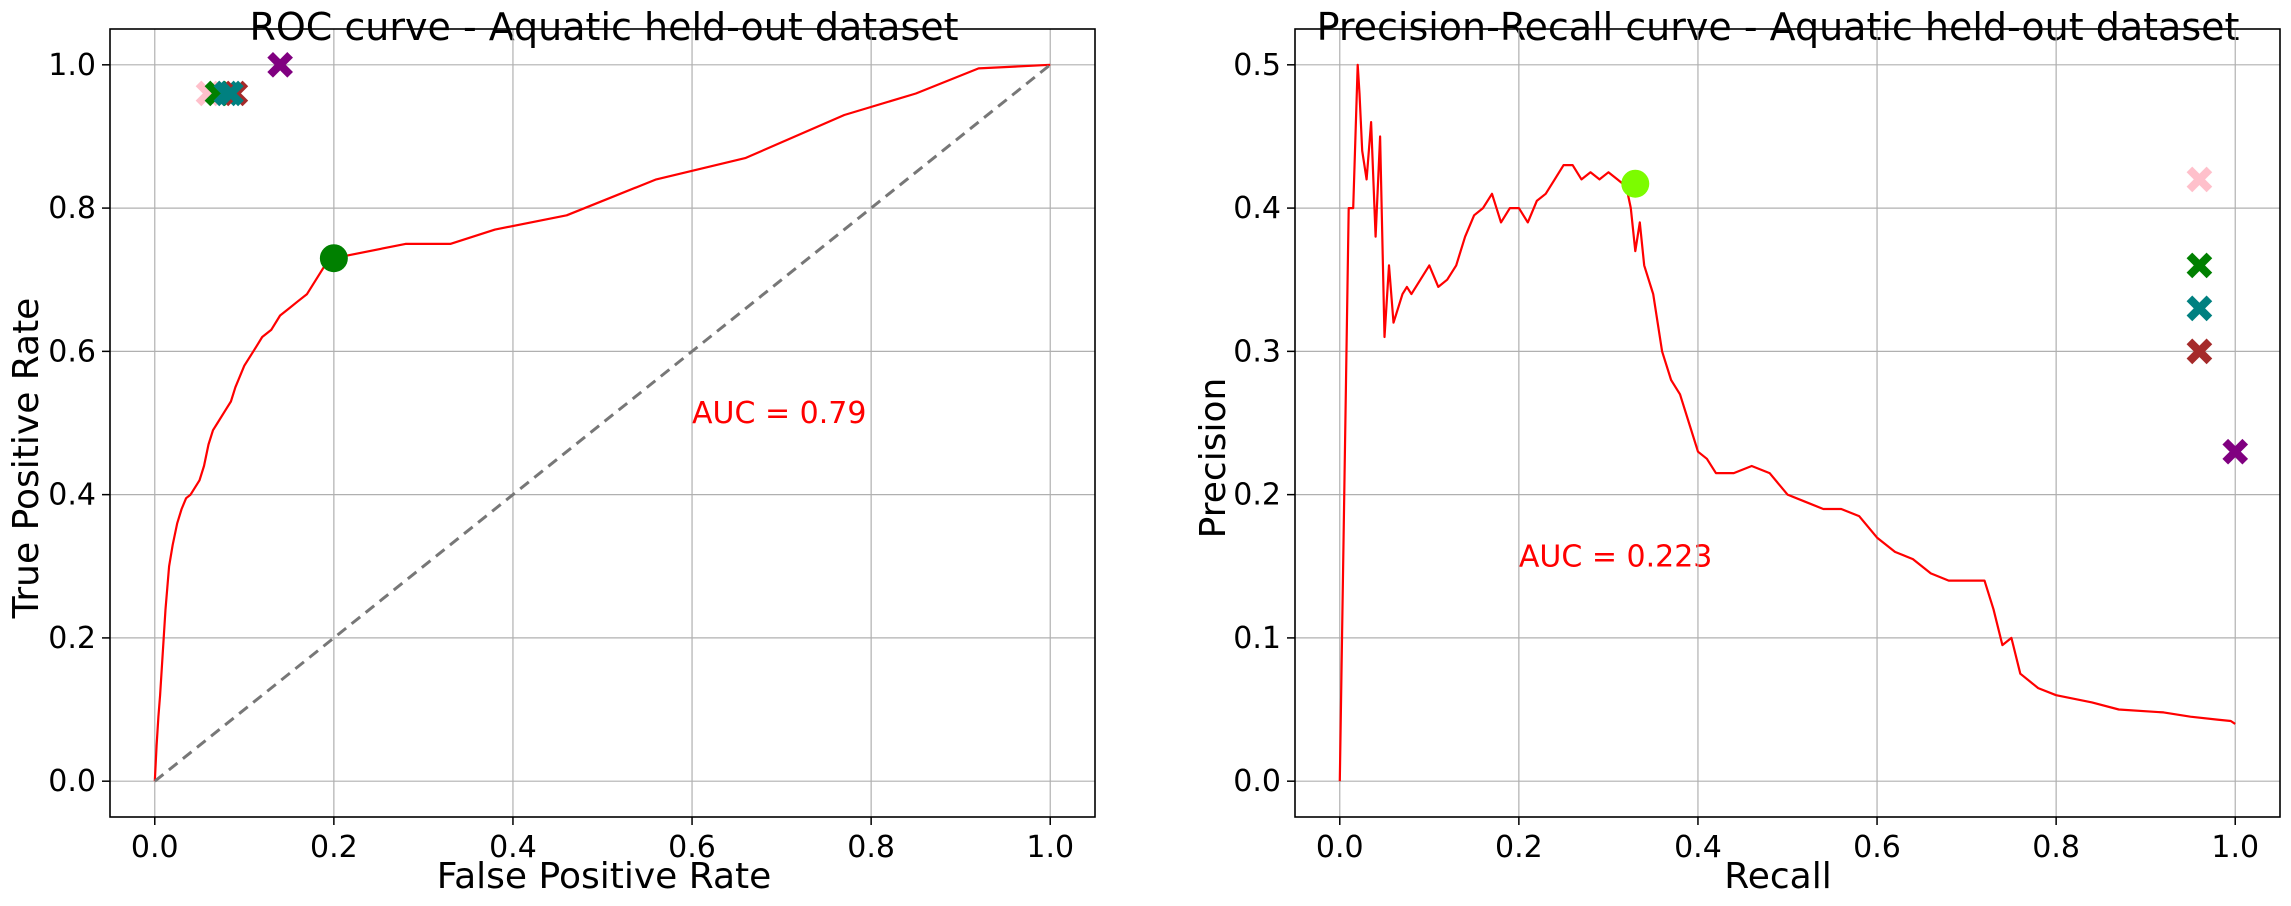 This screenshot has width=2291, height=906. What do you see at coordinates (72, 65) in the screenshot?
I see `roc-ytick-label: 1.0` at bounding box center [72, 65].